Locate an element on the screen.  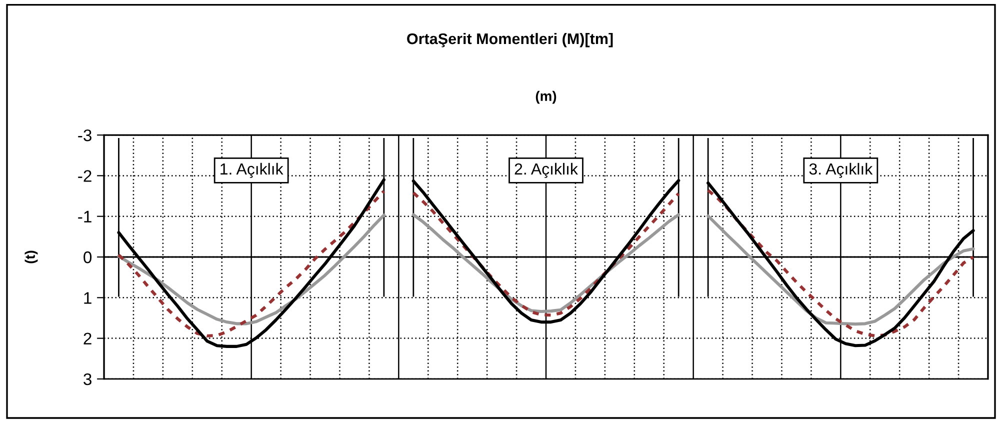
y-tick-label: -1 is located at coordinates (85, 216).